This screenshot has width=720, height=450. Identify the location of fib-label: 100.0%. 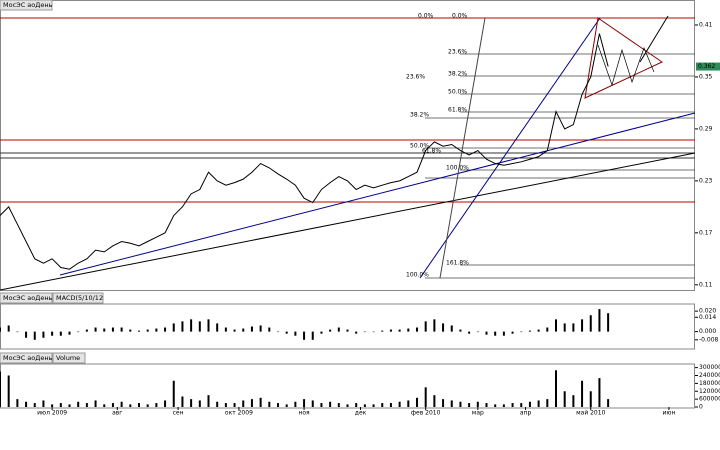
(417, 275).